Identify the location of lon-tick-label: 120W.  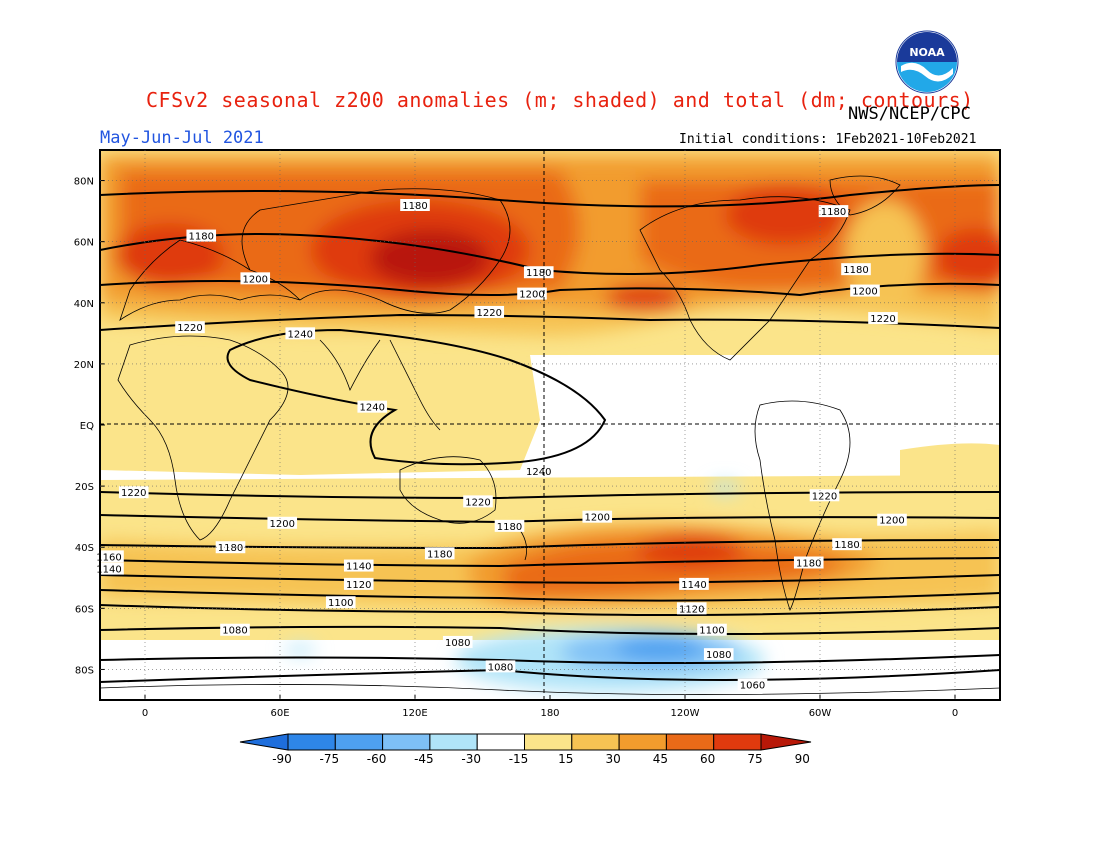
(685, 713).